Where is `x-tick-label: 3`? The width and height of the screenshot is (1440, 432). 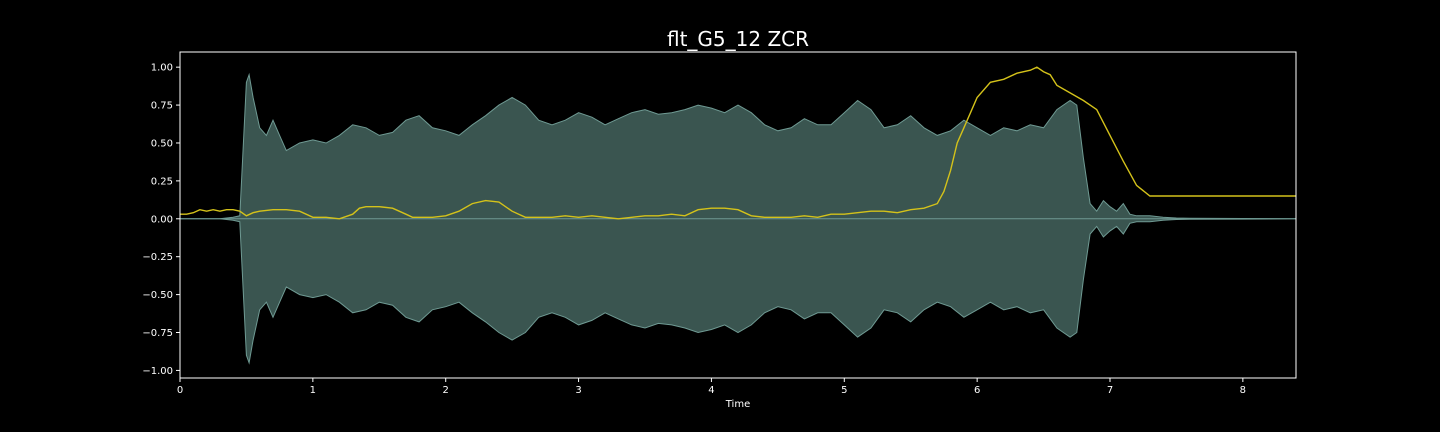 x-tick-label: 3 is located at coordinates (578, 390).